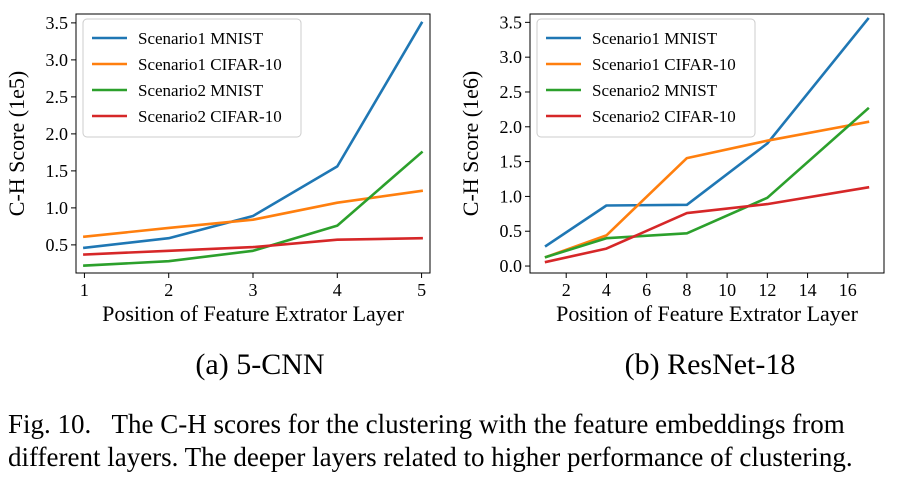 Image resolution: width=903 pixels, height=486 pixels. Describe the element at coordinates (727, 290) in the screenshot. I see `x-tick-label-b-10: 10` at that location.